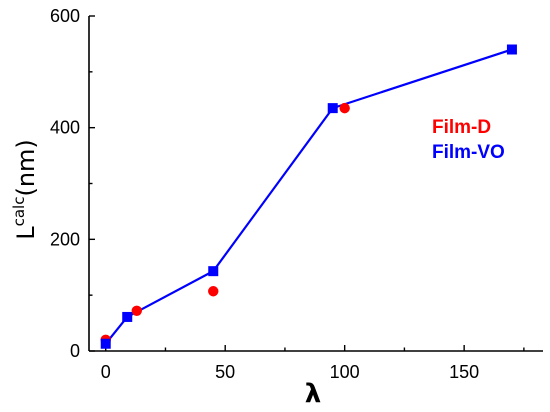  I want to click on x-tick-label: 150, so click(464, 372).